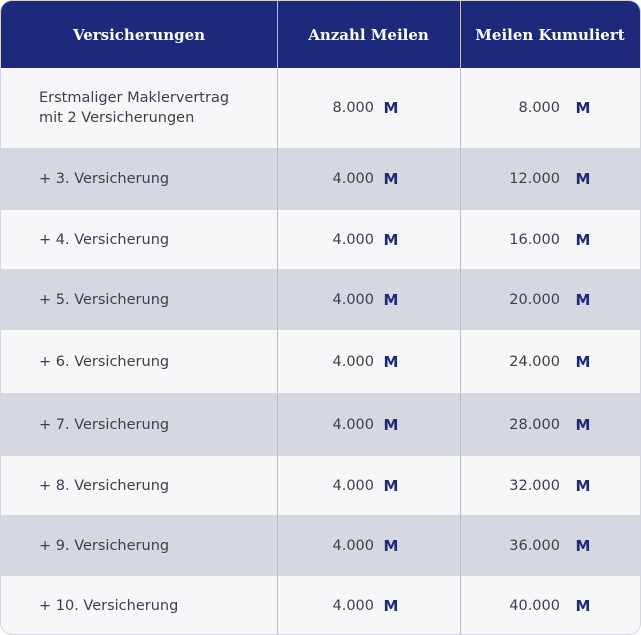  I want to click on row-label: + 10. Versicherung, so click(109, 606).